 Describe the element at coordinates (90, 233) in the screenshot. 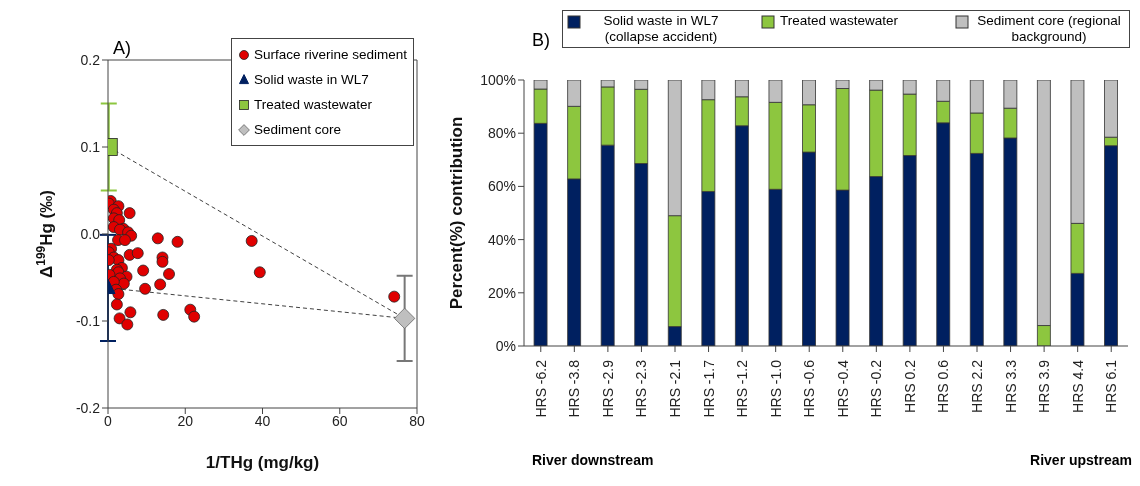

I see `y-tick-label: 0.0` at that location.